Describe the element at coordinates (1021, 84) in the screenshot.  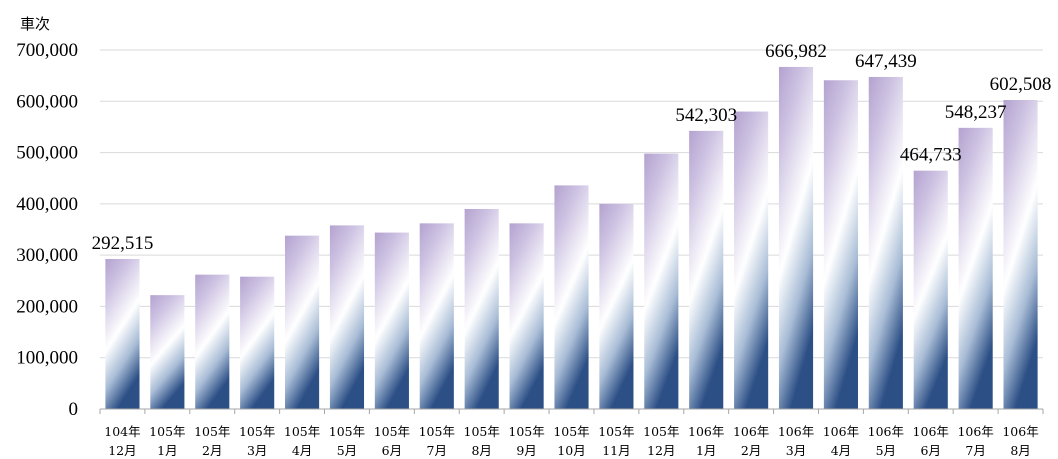
I see `data-label: 602,508` at that location.